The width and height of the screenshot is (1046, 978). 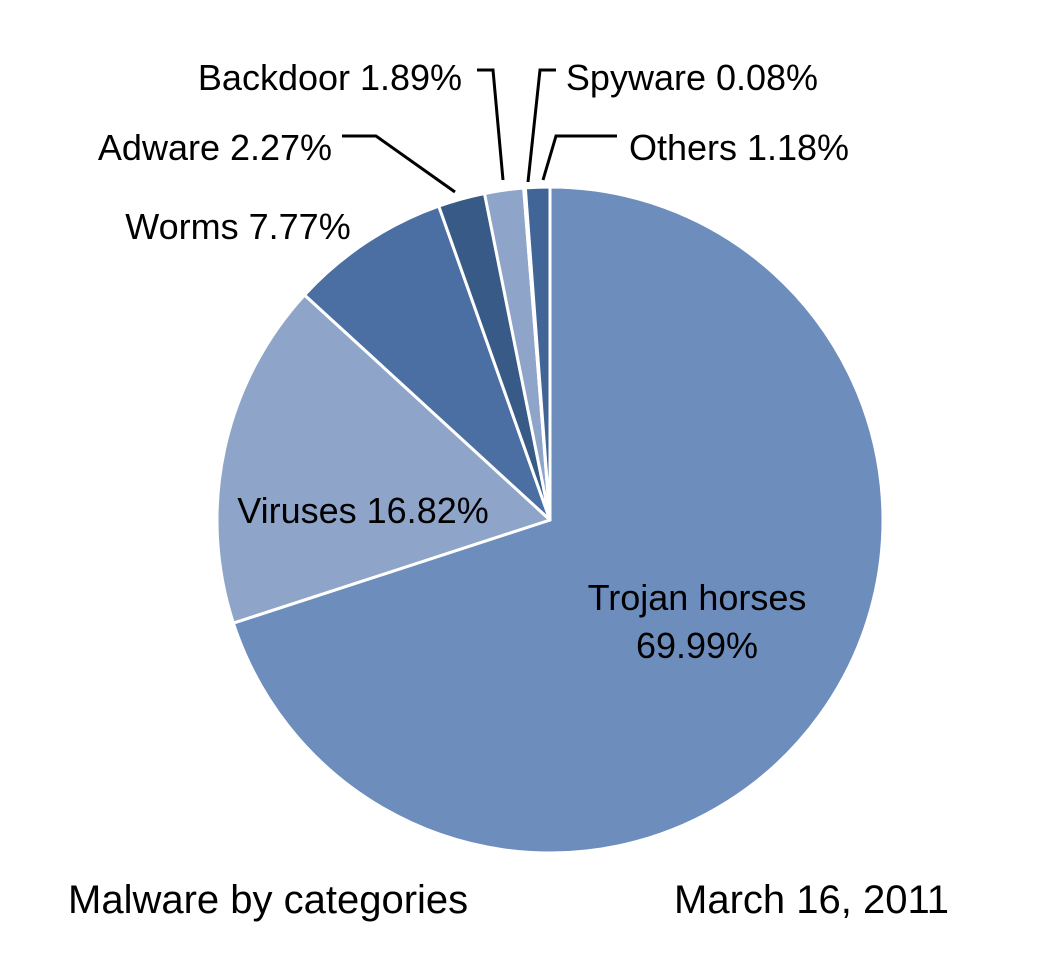 I want to click on slice-others, so click(x=537, y=353).